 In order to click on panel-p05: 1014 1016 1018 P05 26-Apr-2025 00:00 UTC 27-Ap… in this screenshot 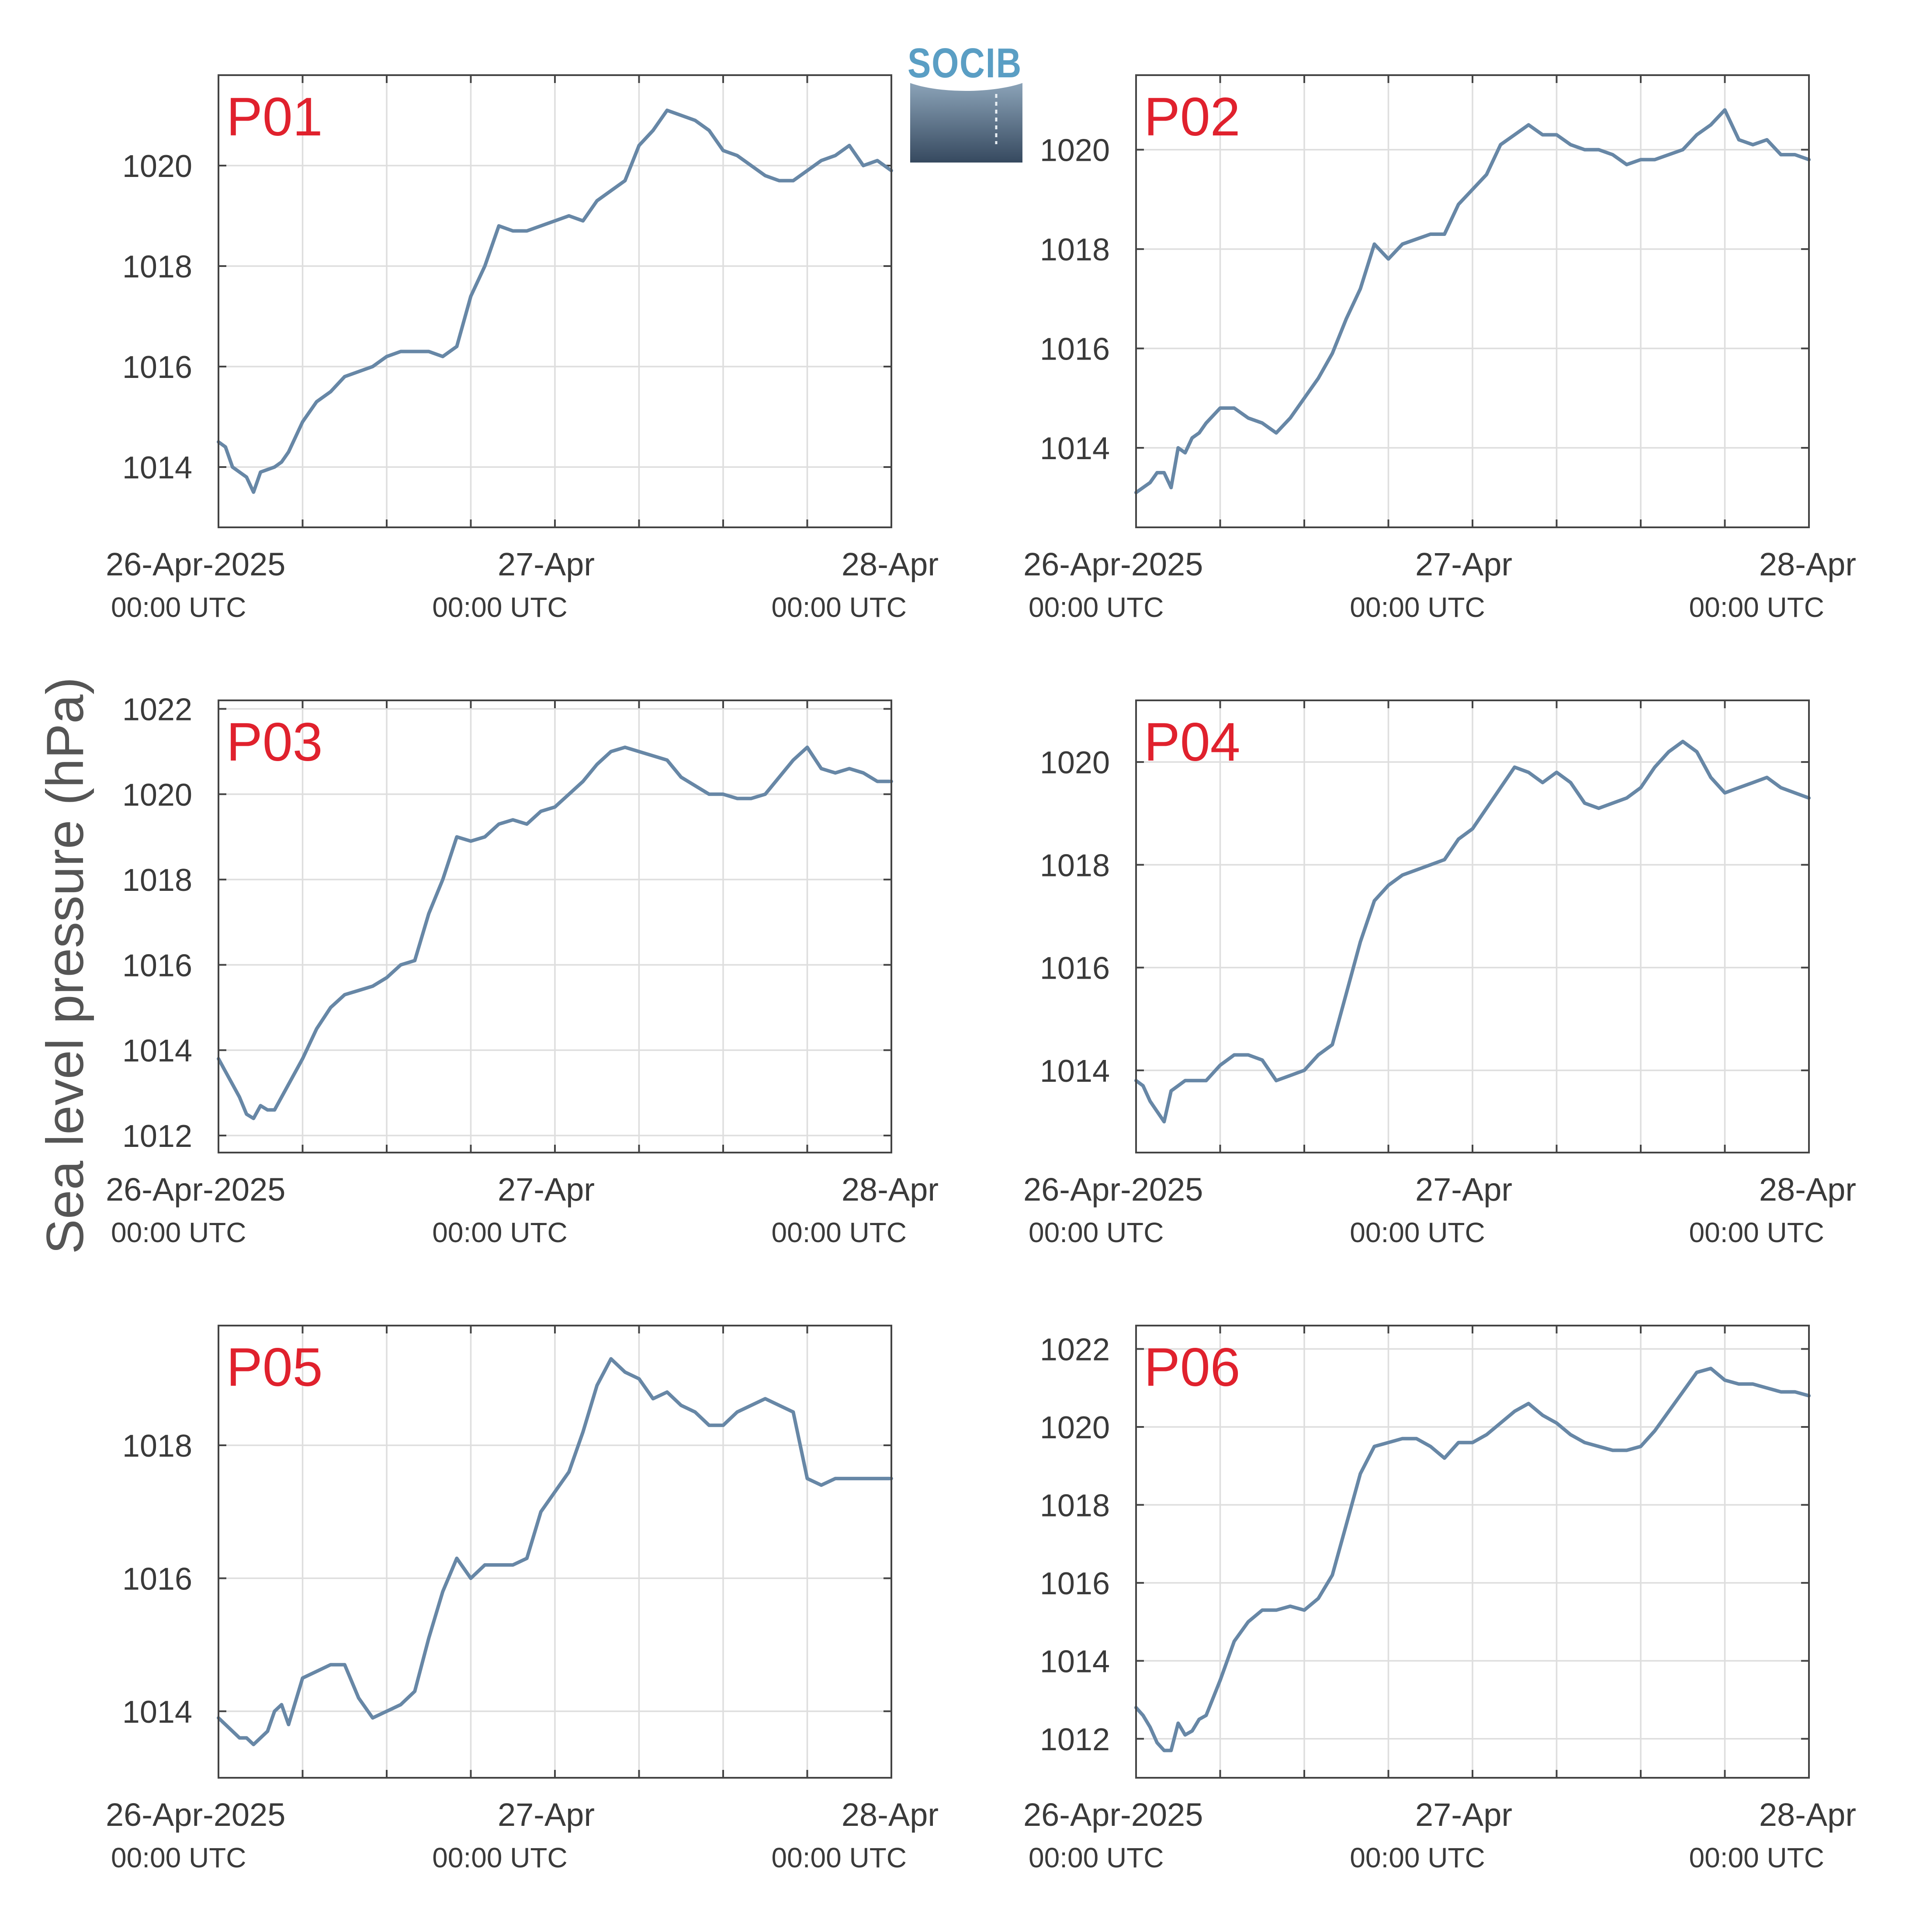, I will do `click(522, 1599)`.